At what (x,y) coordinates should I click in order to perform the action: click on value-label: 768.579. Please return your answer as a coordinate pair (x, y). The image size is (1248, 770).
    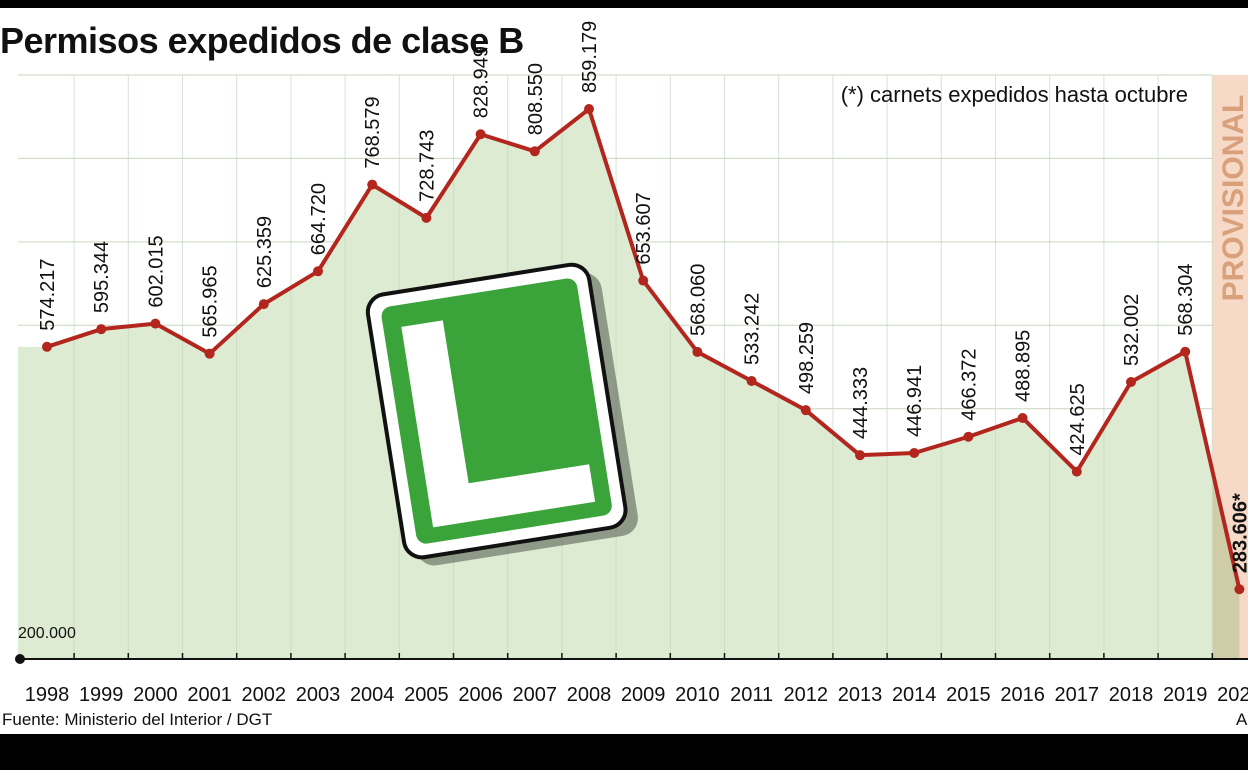
    Looking at the image, I should click on (373, 132).